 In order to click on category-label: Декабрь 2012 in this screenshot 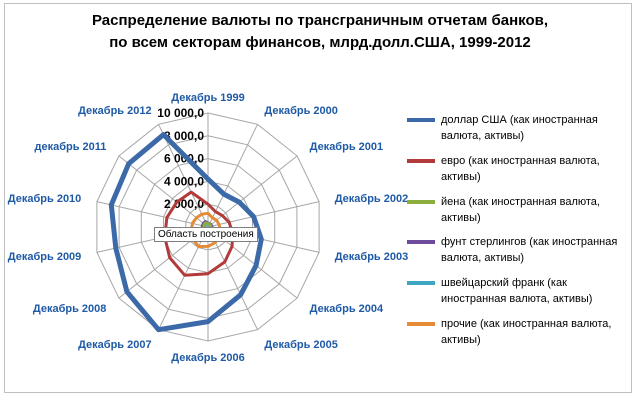, I will do `click(115, 111)`.